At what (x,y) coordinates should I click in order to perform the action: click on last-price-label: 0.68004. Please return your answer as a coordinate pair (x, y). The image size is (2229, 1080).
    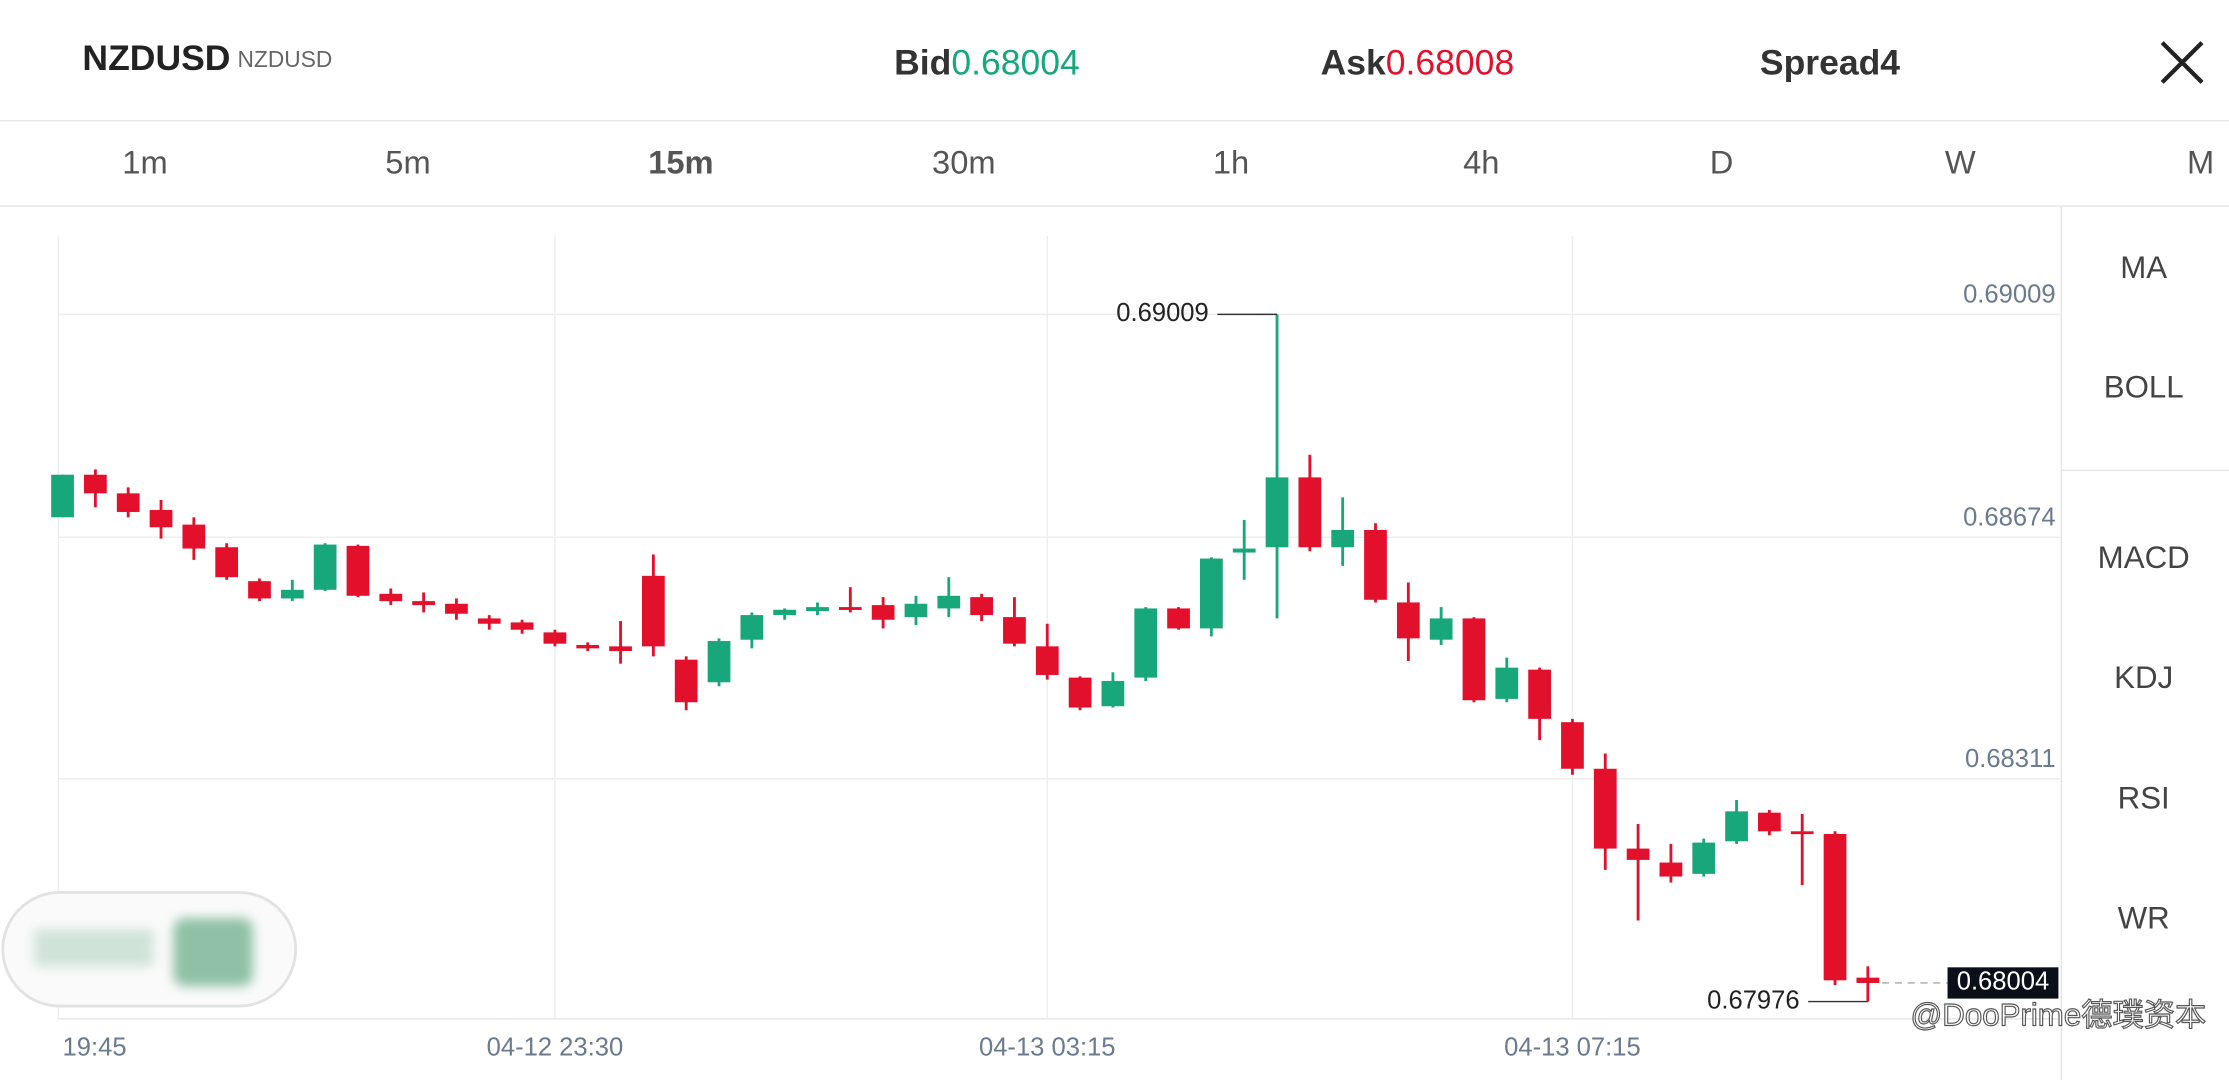
    Looking at the image, I should click on (2003, 982).